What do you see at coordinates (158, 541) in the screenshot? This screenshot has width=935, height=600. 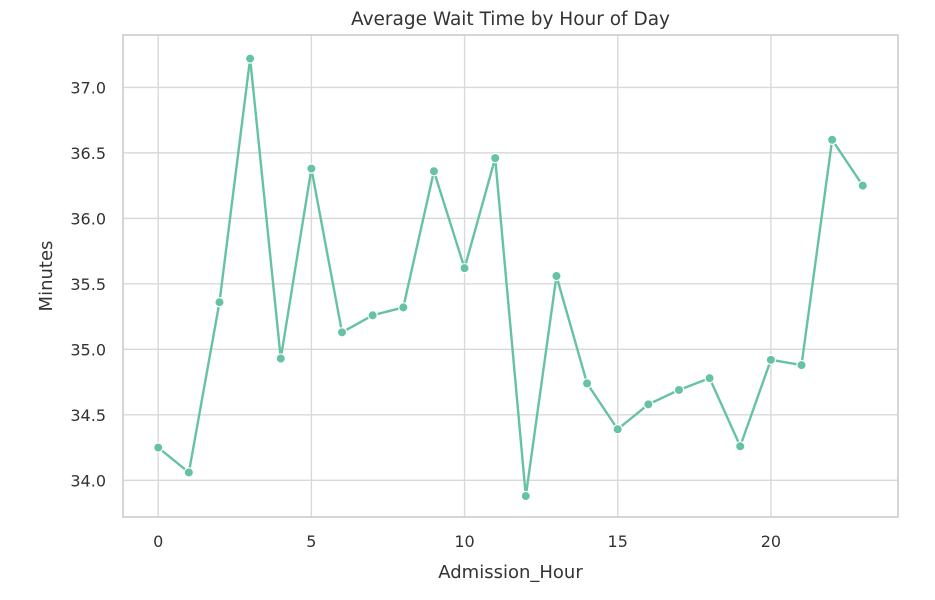 I see `x-tick-label: 0` at bounding box center [158, 541].